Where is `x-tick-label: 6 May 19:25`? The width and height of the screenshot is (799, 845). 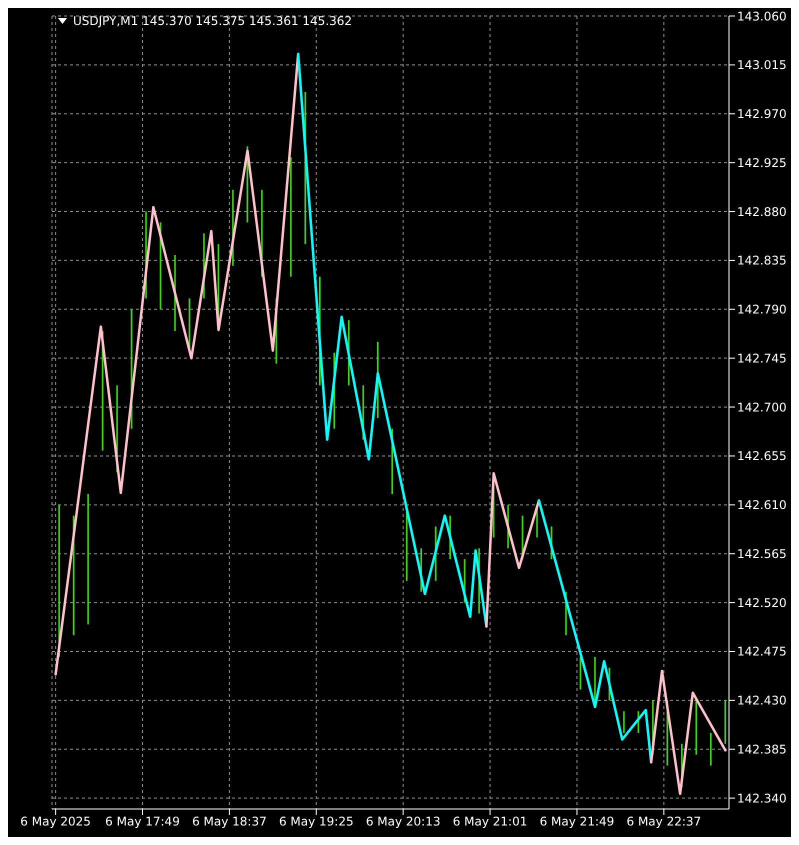
x-tick-label: 6 May 19:25 is located at coordinates (316, 821).